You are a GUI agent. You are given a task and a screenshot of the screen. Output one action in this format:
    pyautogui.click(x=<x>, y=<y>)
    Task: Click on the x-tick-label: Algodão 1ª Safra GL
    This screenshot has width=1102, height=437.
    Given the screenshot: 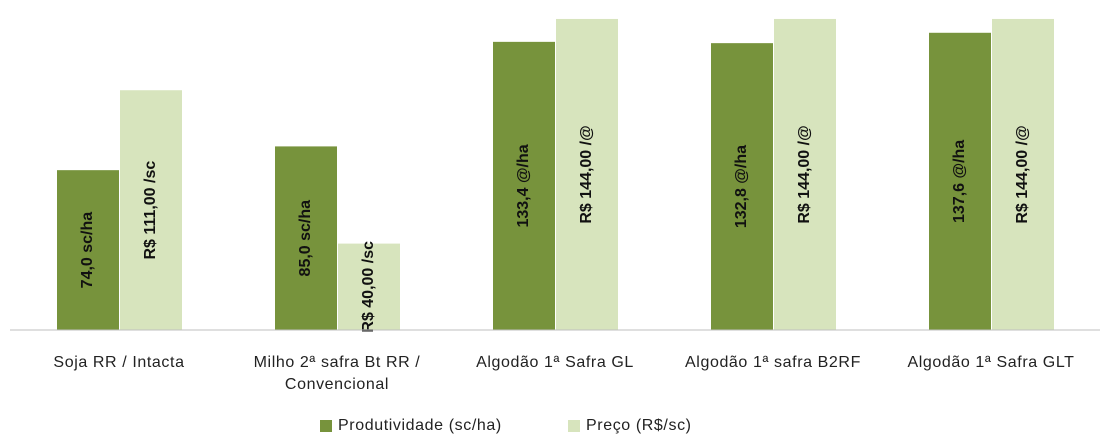 What is the action you would take?
    pyautogui.click(x=555, y=362)
    